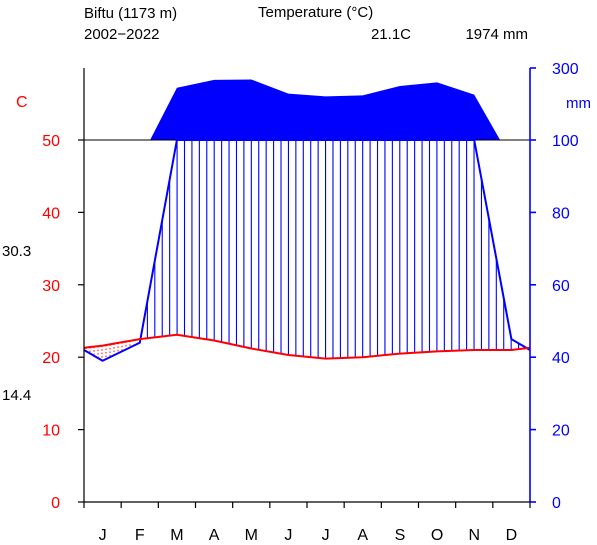  What do you see at coordinates (496, 34) in the screenshot?
I see `annual-precipitation-label: 1974 mm` at bounding box center [496, 34].